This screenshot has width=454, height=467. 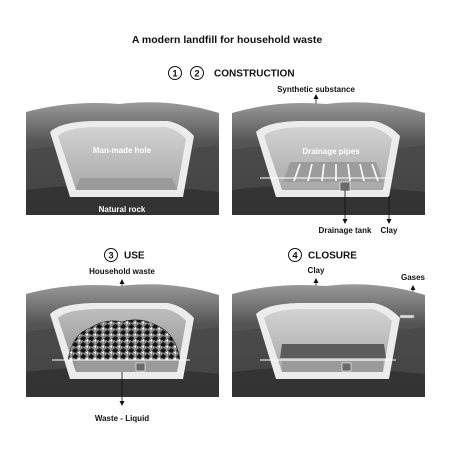 I want to click on clay-top-label: Clay, so click(x=316, y=270).